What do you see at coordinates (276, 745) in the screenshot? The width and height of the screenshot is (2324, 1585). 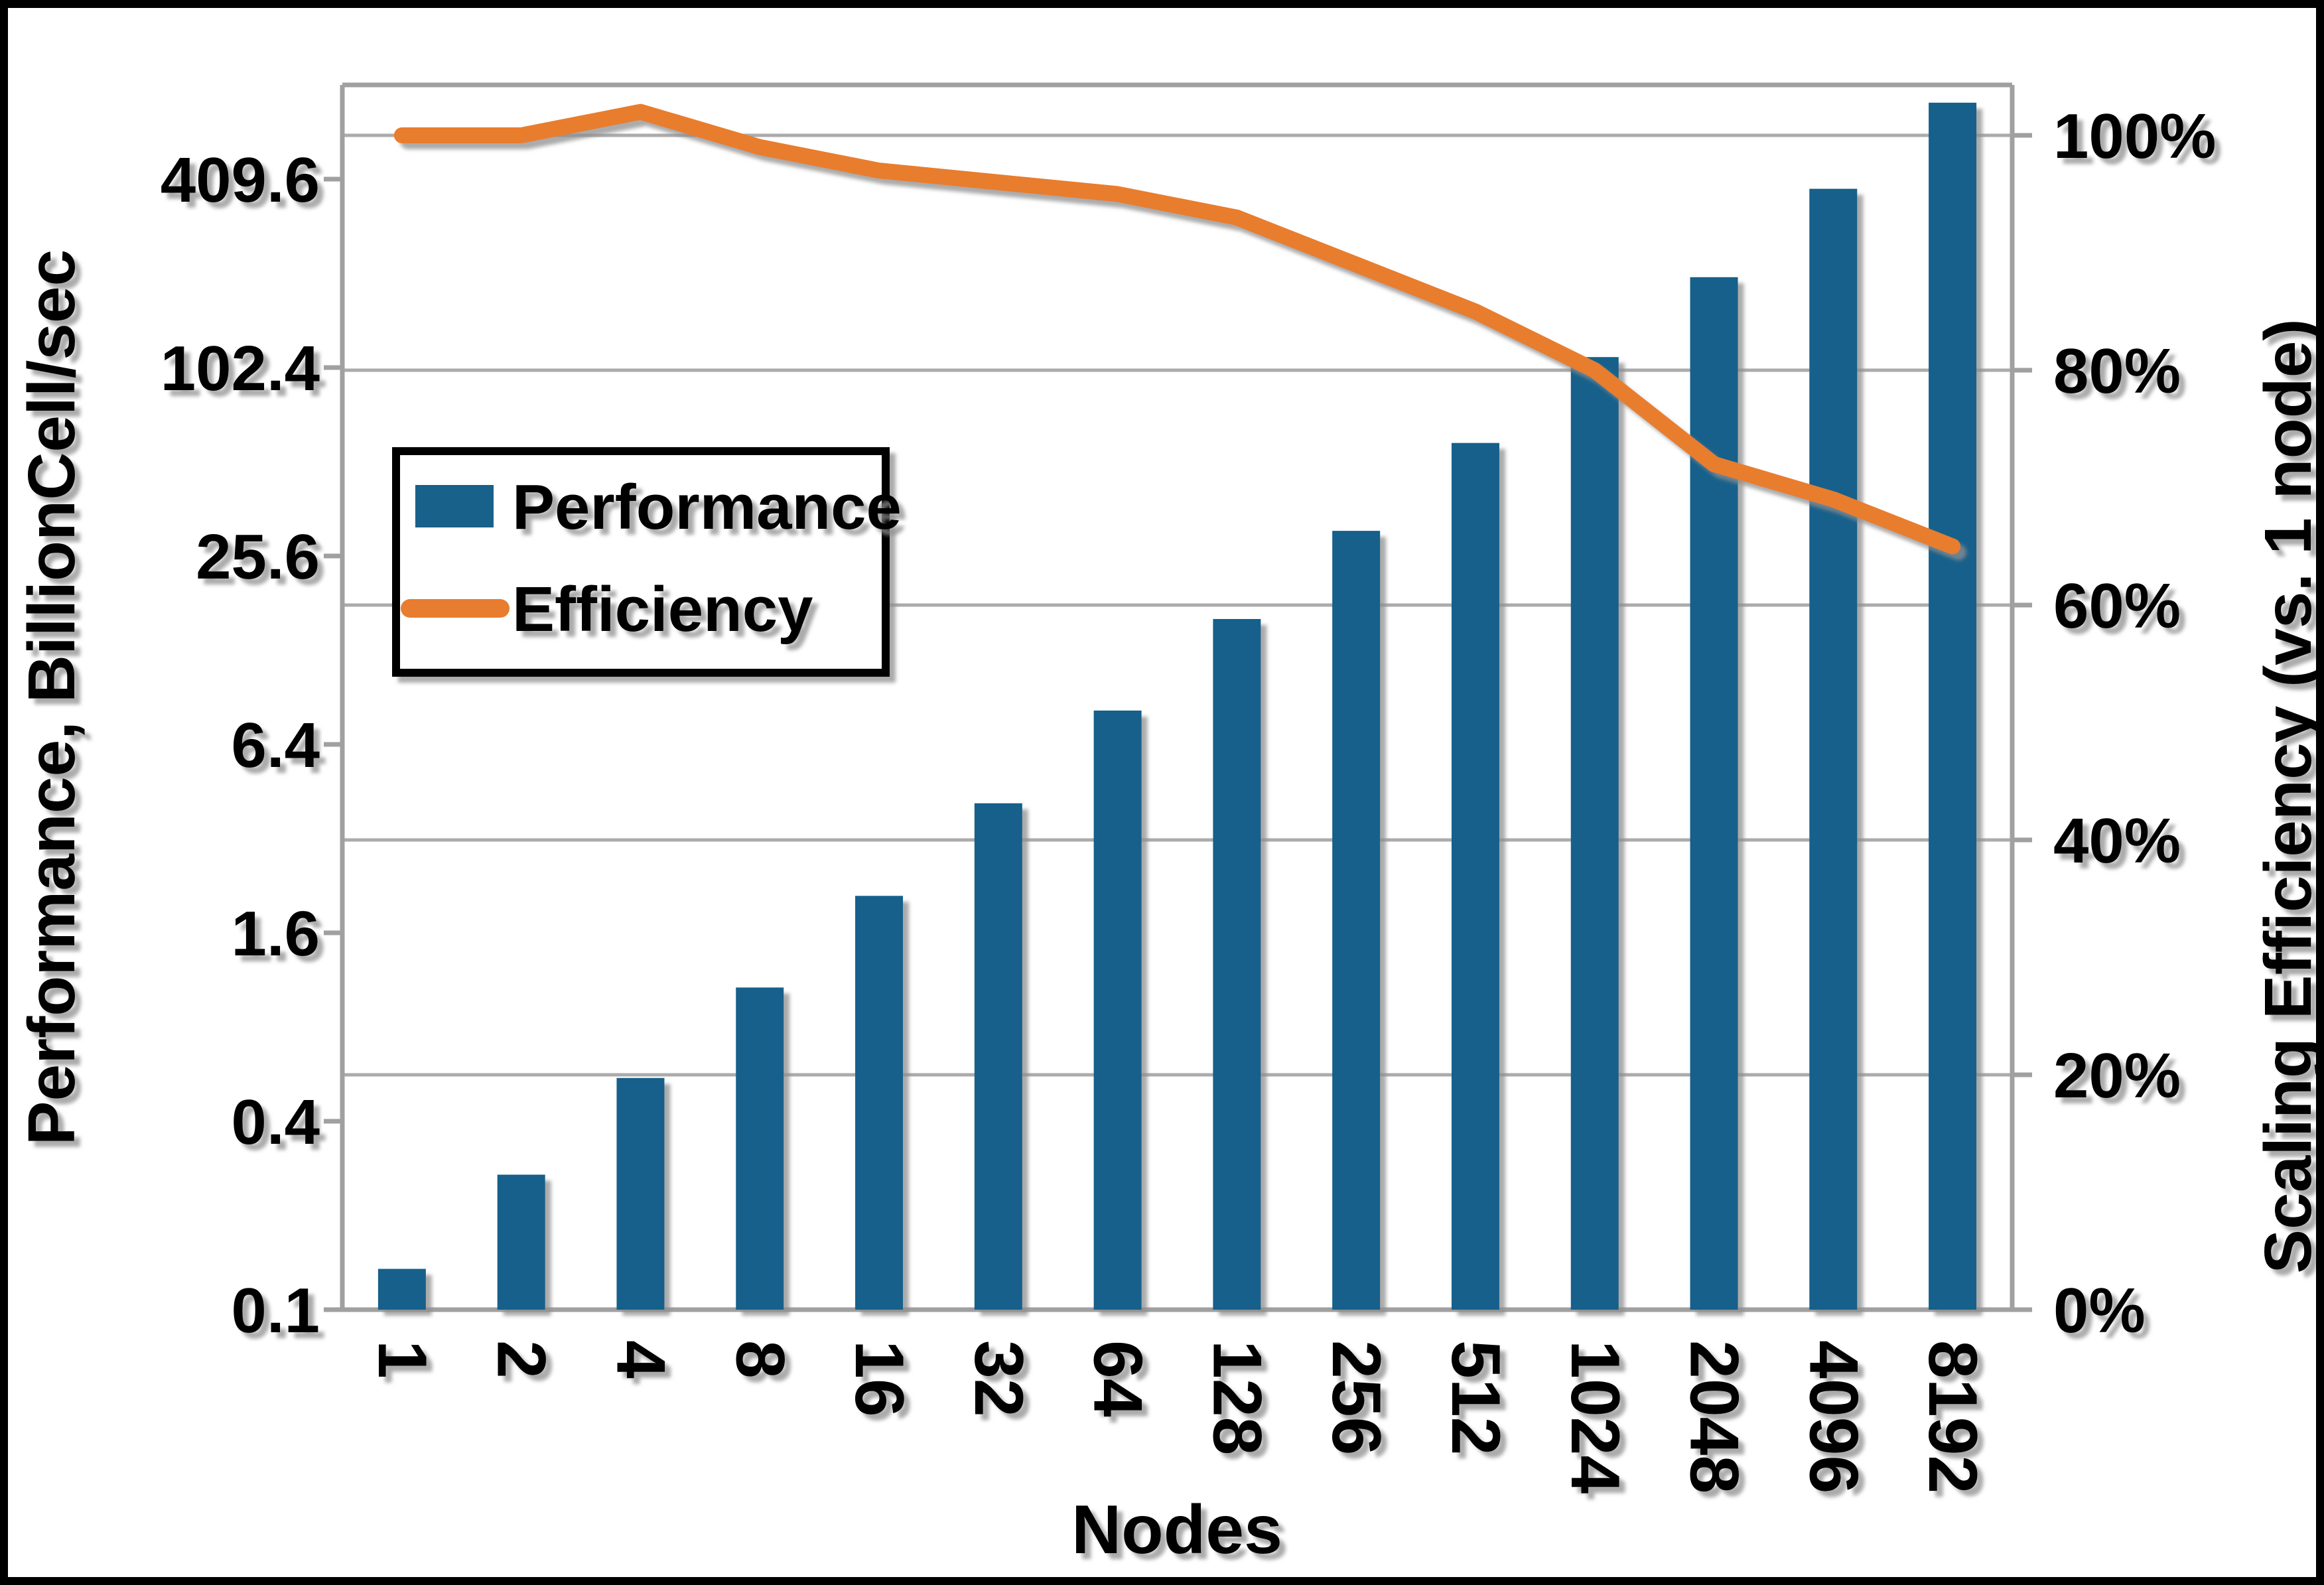 I see `y-left-tick-label-6.4: 6.4` at bounding box center [276, 745].